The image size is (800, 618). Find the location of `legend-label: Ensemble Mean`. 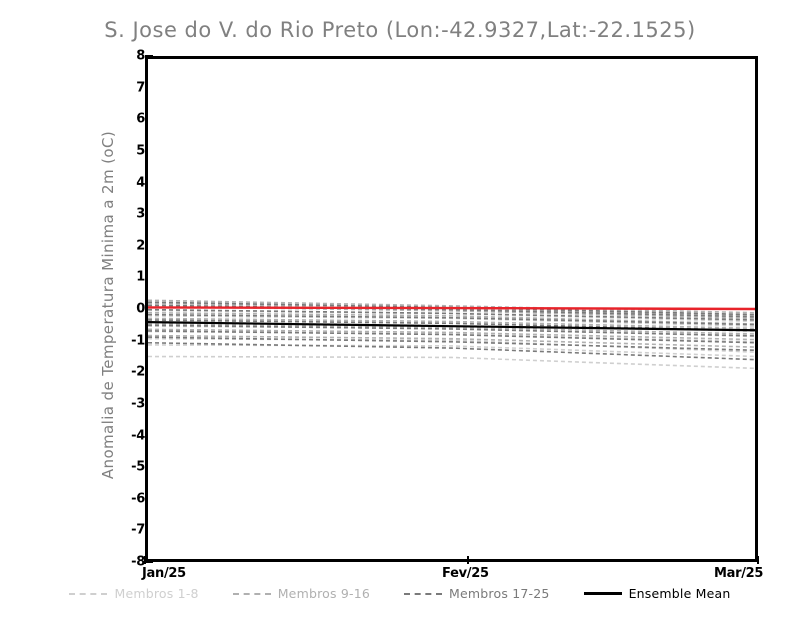

legend-label: Ensemble Mean is located at coordinates (679, 593).